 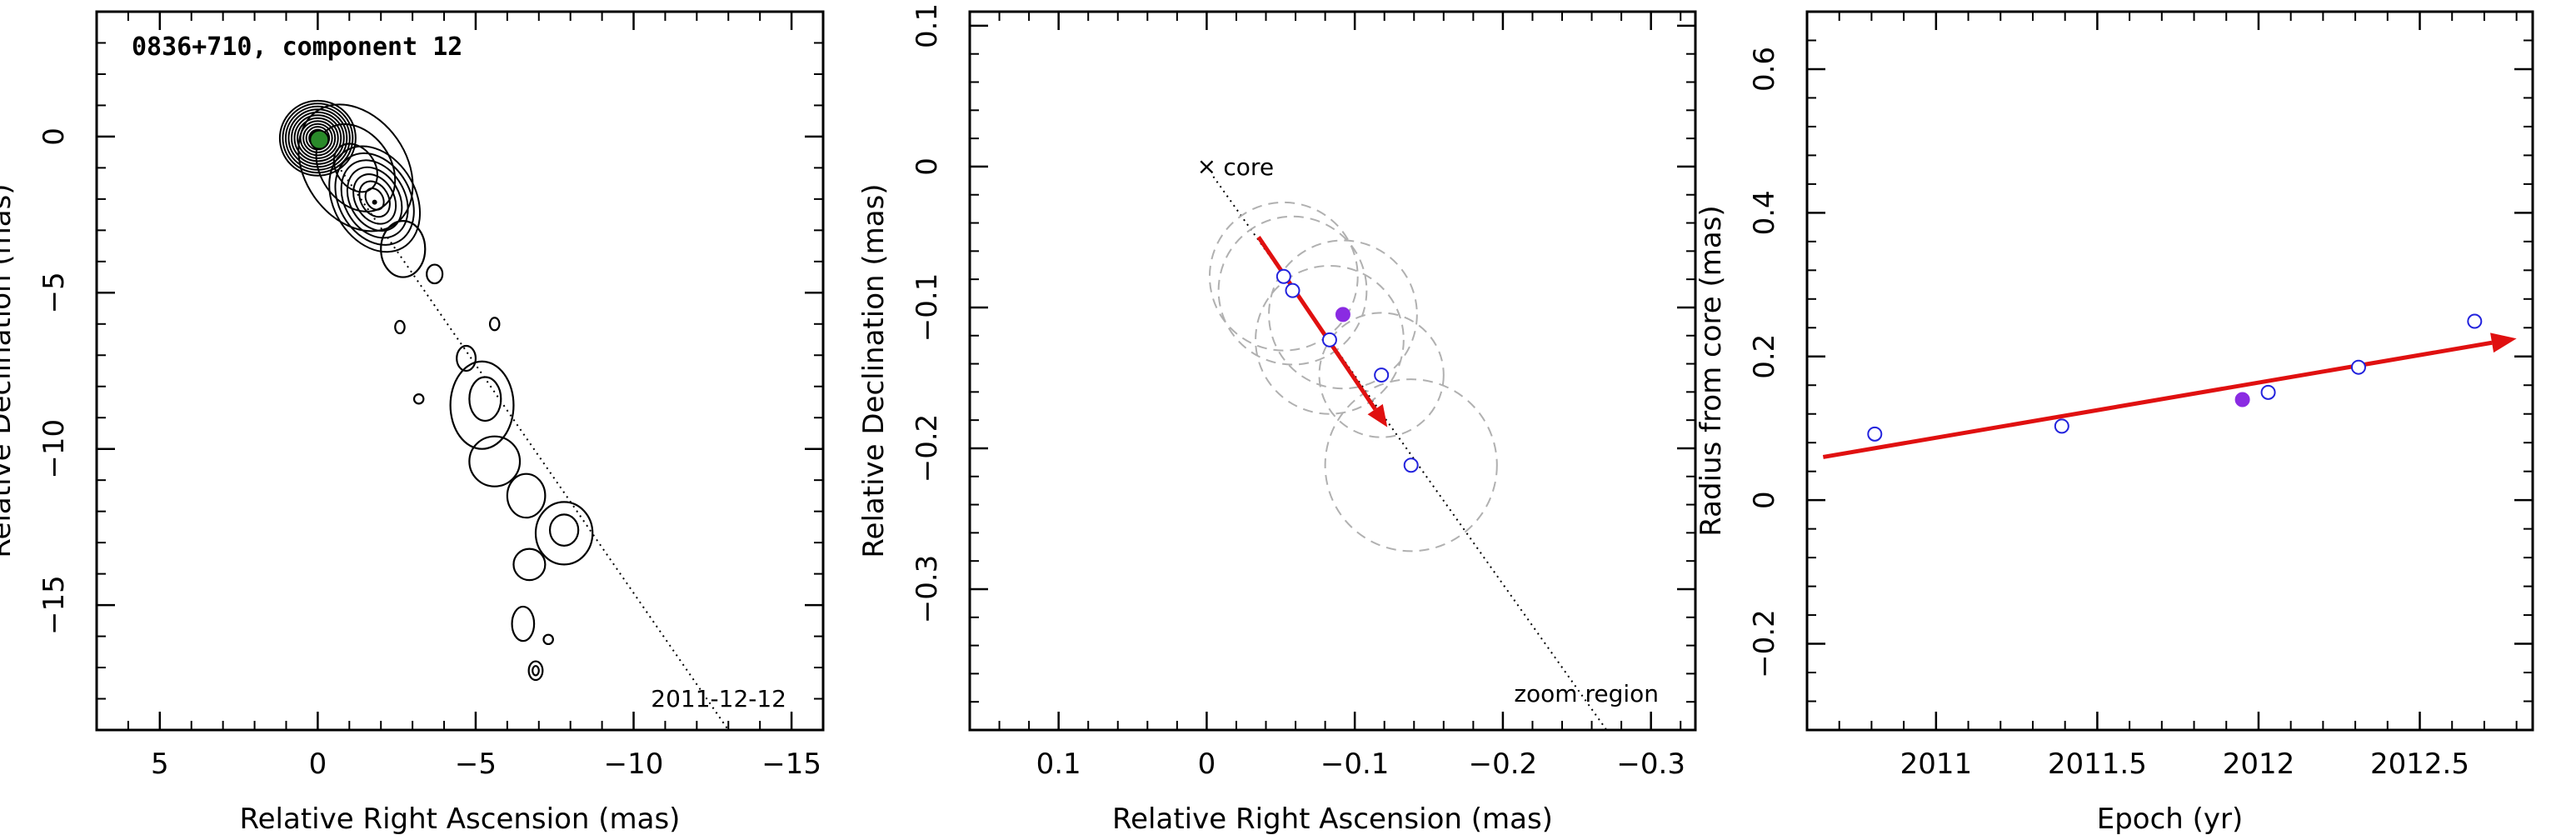 I want to click on filled-position-marker, so click(x=1342, y=314).